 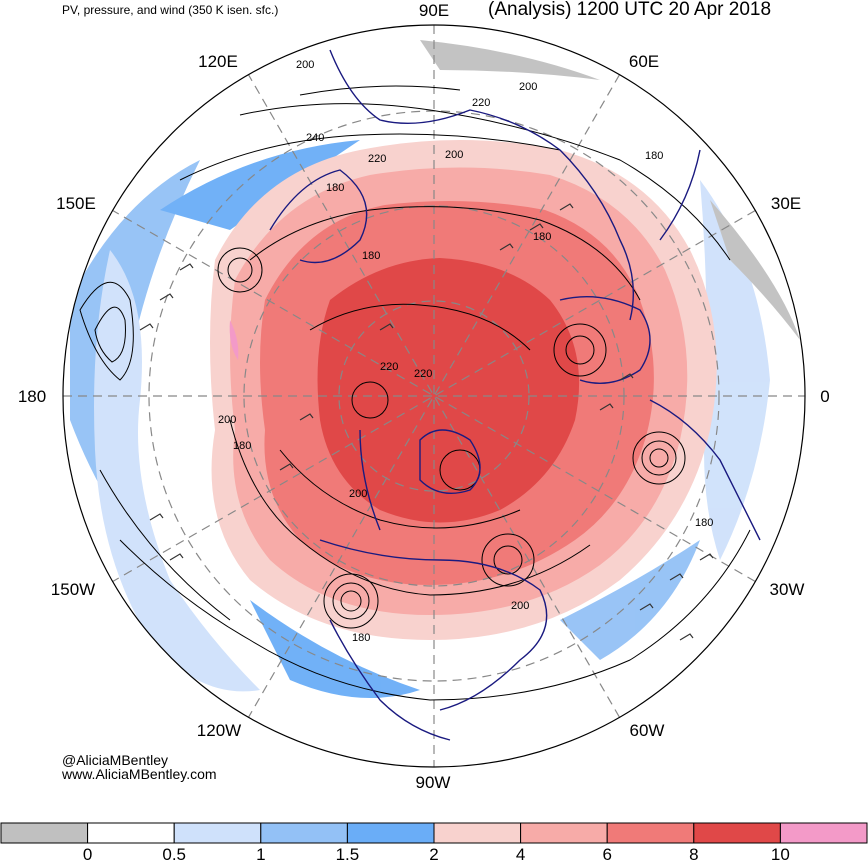 I want to click on colorbar, so click(x=434, y=833).